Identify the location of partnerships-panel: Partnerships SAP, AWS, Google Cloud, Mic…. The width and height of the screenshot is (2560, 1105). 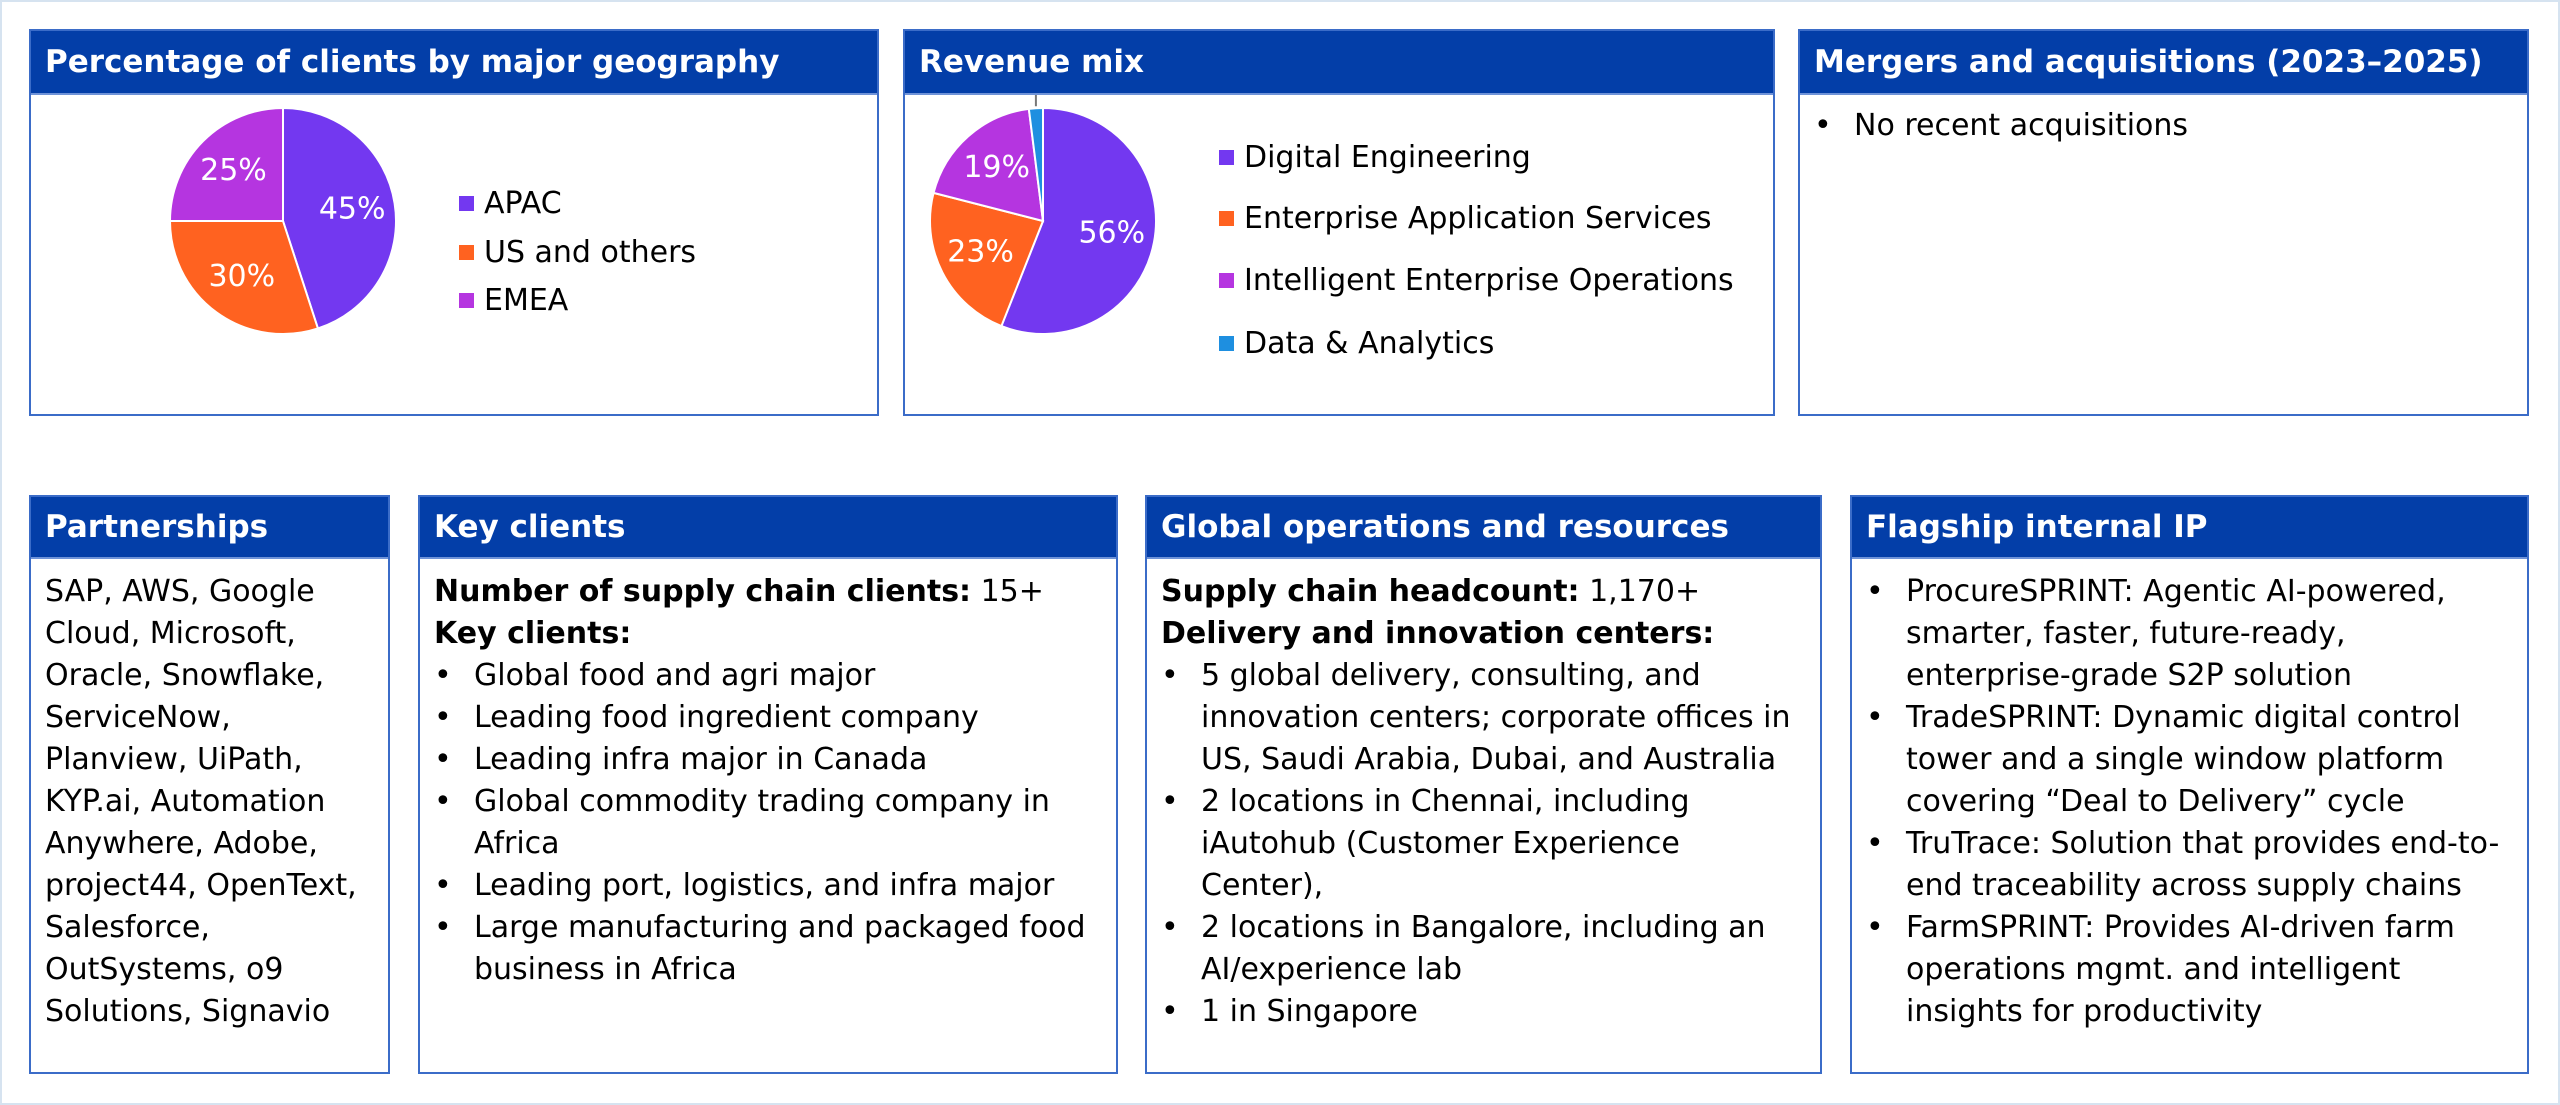
(209, 784).